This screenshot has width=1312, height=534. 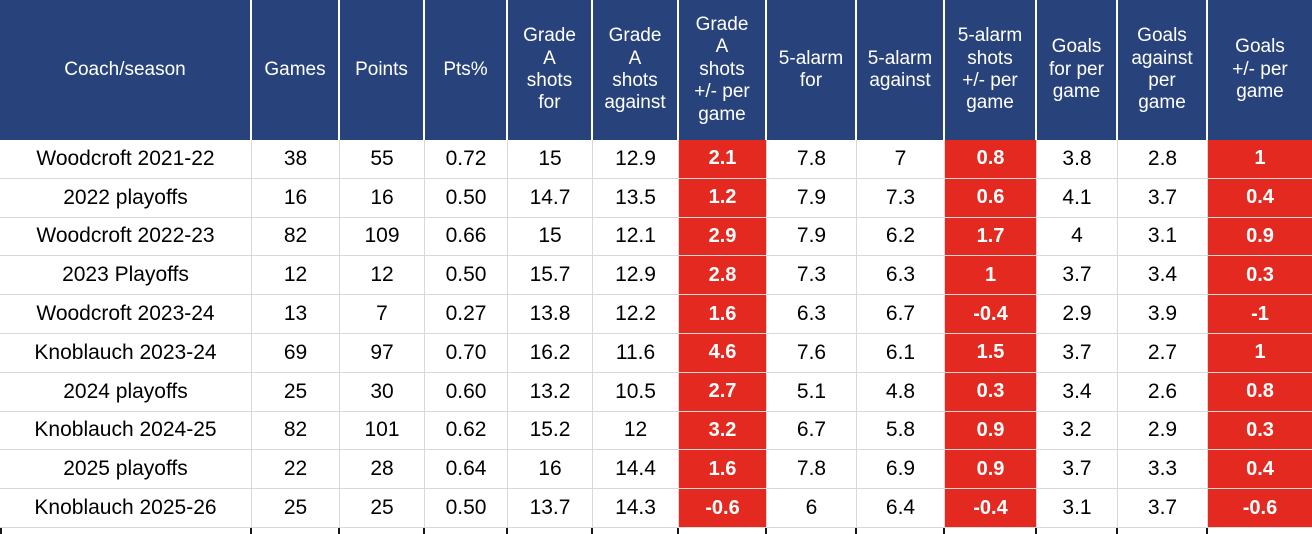 I want to click on data-cell: 30, so click(x=382, y=392).